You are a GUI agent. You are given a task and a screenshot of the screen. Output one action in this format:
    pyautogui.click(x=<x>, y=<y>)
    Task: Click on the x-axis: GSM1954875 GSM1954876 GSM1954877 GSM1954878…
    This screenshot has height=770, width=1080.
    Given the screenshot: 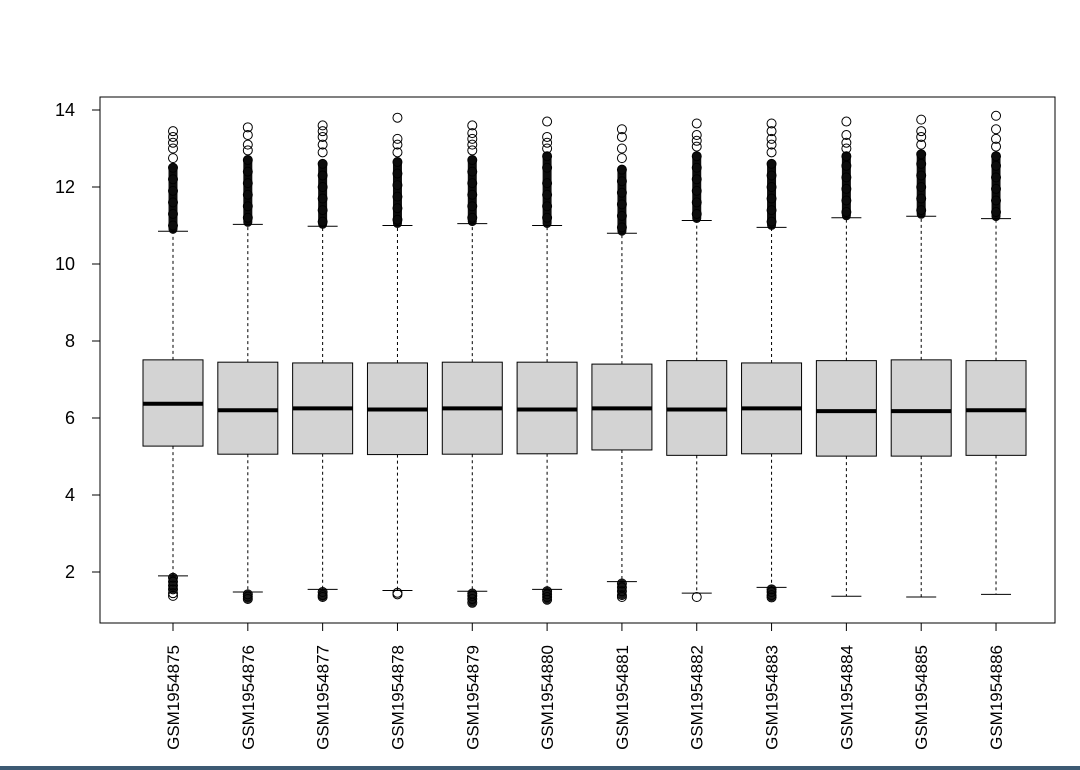 What is the action you would take?
    pyautogui.click(x=585, y=686)
    